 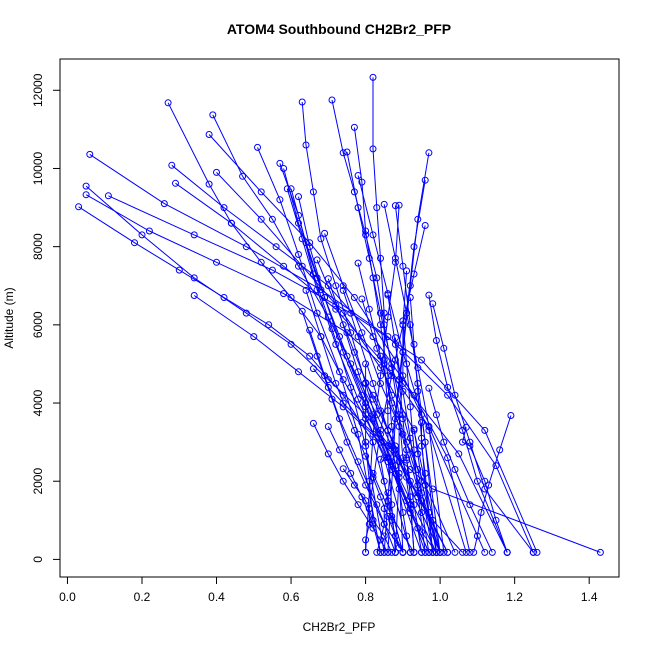 I want to click on x-tick-label: 0.6, so click(x=291, y=597).